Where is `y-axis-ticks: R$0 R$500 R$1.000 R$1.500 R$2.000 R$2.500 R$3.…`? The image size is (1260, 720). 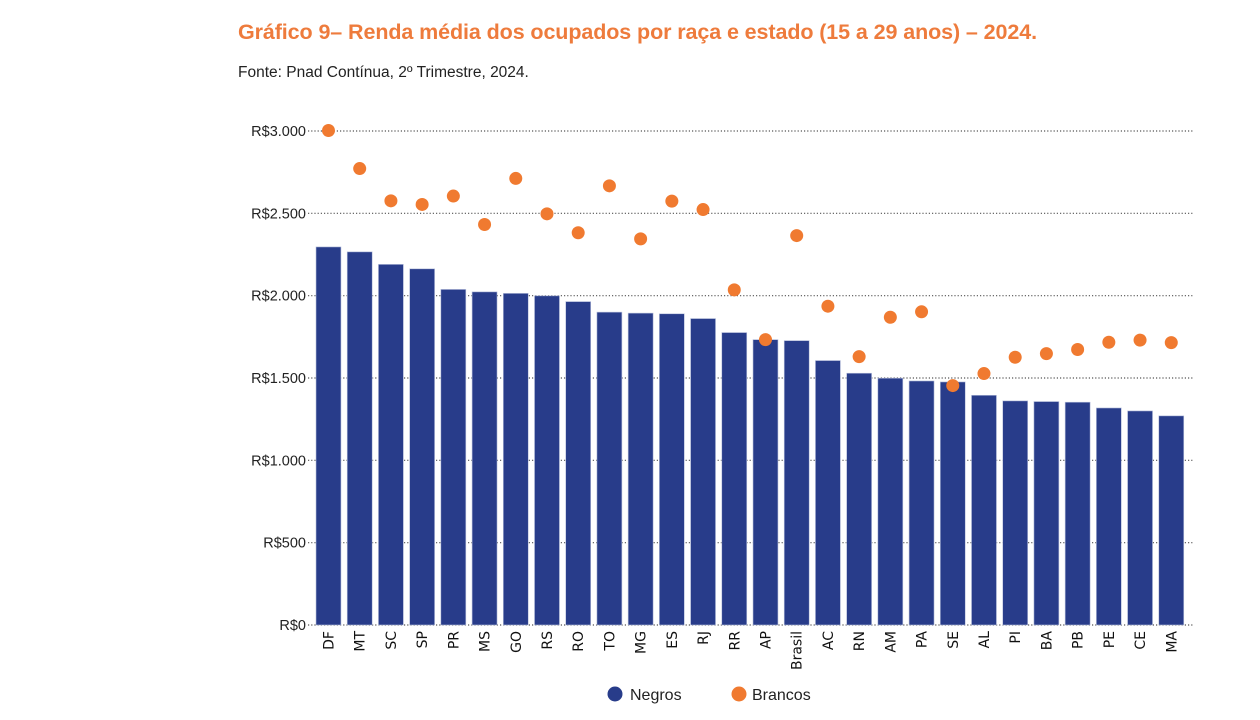
y-axis-ticks: R$0 R$500 R$1.000 R$1.500 R$2.000 R$2.500 R$3.… is located at coordinates (278, 379).